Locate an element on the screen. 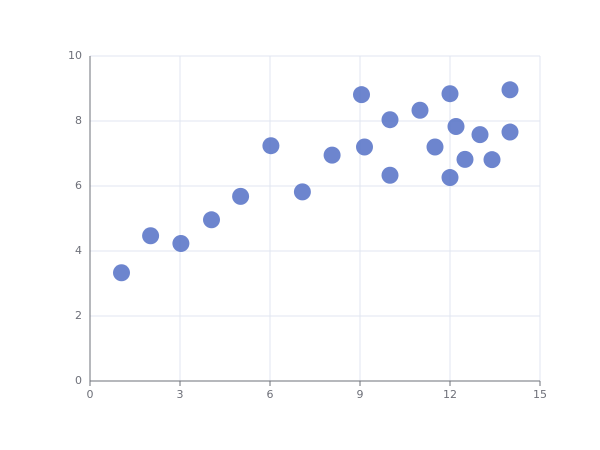 Image resolution: width=600 pixels, height=450 pixels. y-tick-label: 0 is located at coordinates (78, 380).